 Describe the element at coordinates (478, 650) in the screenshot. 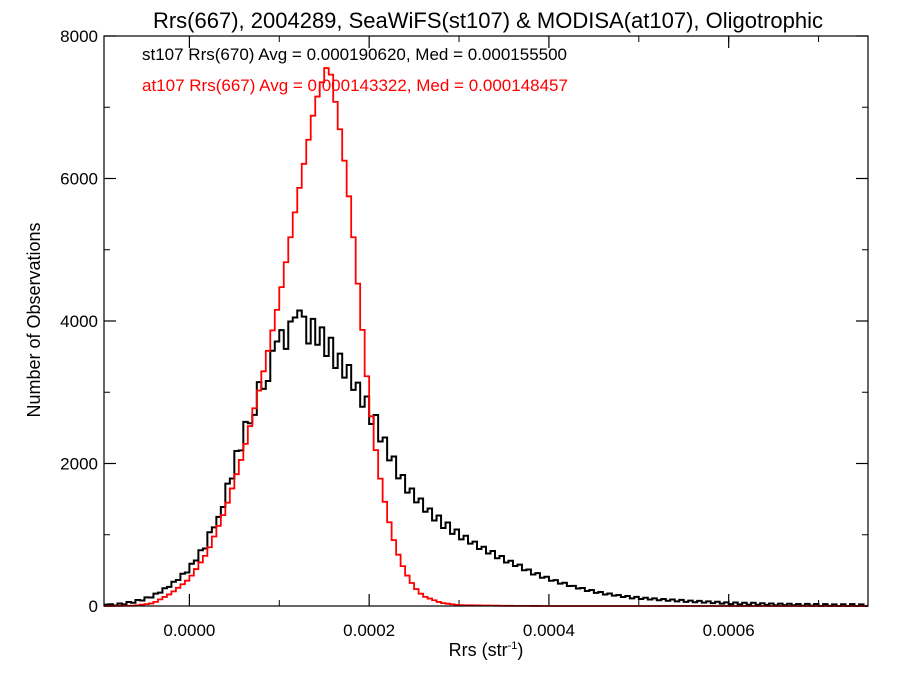

I see `x-axis-label-main: Rrs (str` at that location.